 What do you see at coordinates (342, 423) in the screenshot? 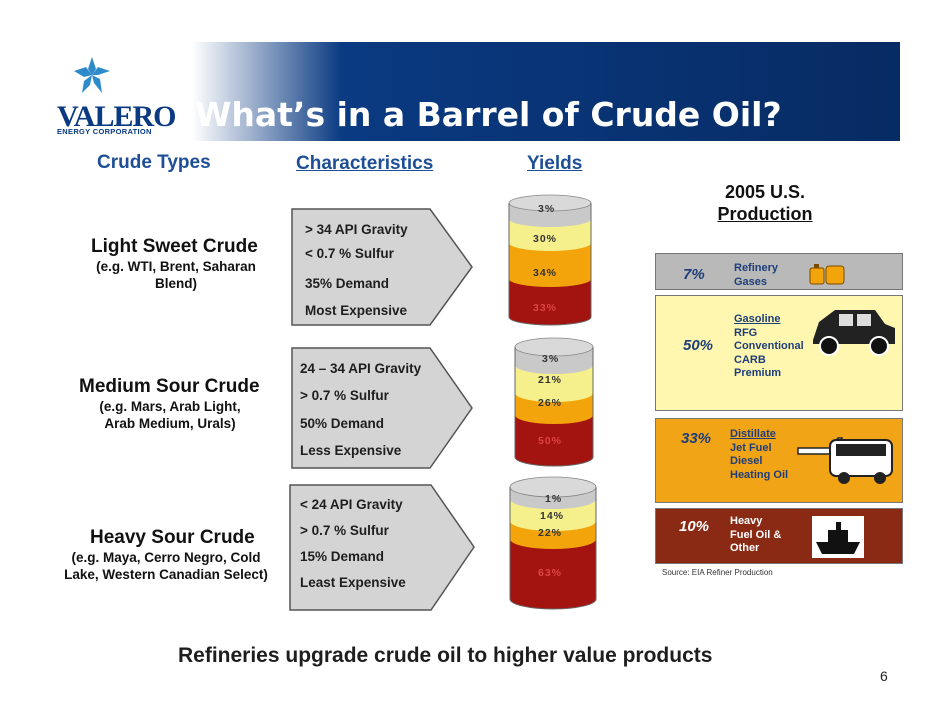
I see `characteristic-text: 50% Demand` at bounding box center [342, 423].